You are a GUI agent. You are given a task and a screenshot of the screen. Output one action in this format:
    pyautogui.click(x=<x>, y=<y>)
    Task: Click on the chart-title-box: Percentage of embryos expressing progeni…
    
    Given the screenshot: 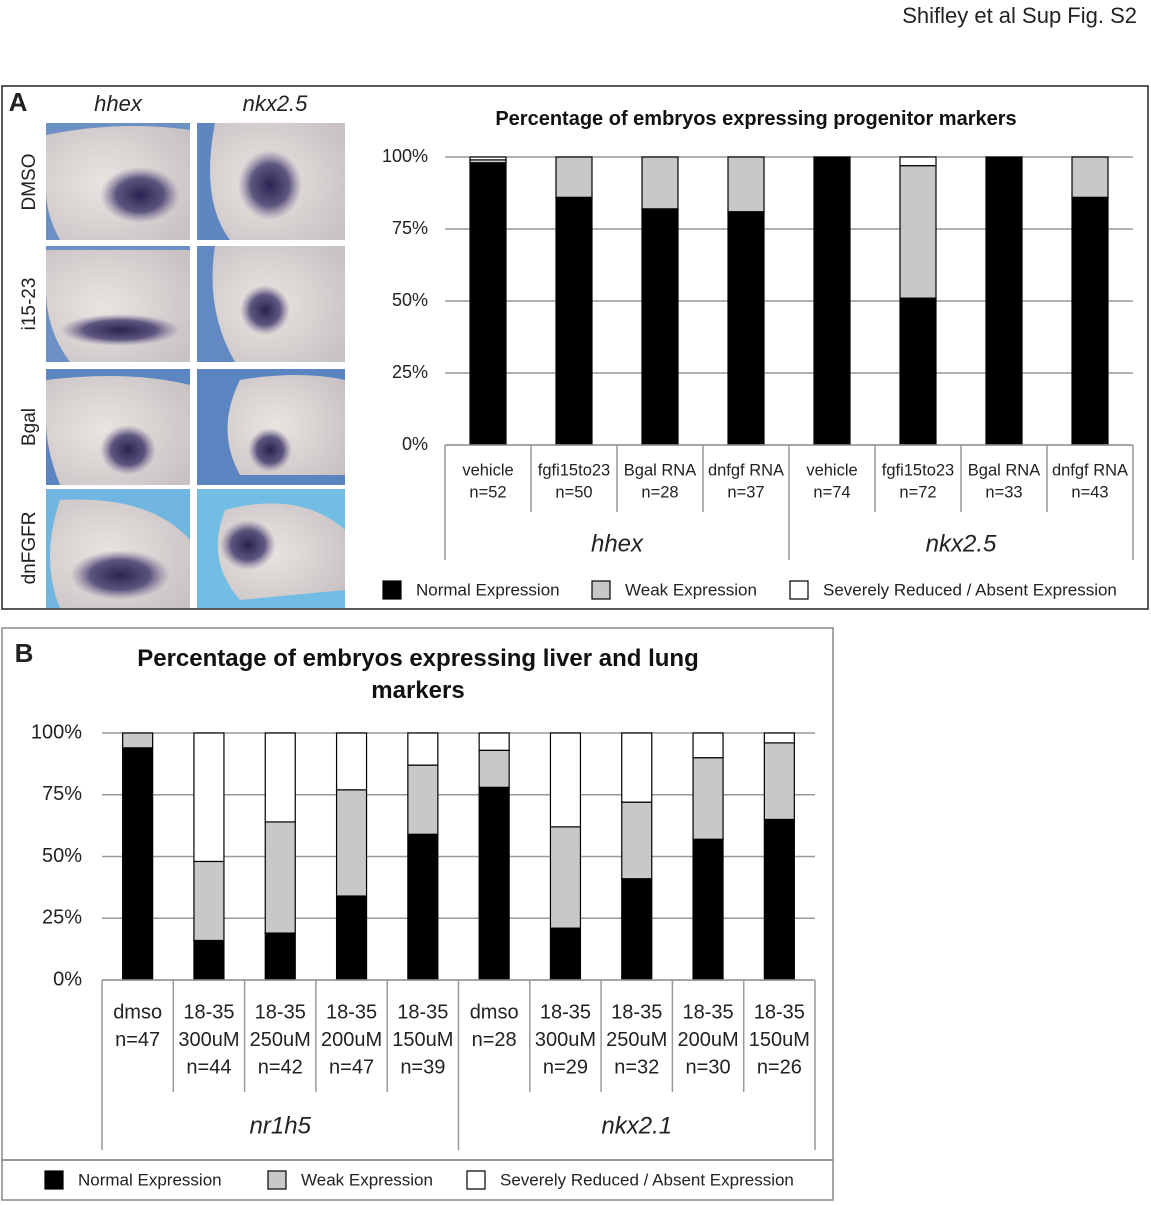 What is the action you would take?
    pyautogui.click(x=756, y=119)
    